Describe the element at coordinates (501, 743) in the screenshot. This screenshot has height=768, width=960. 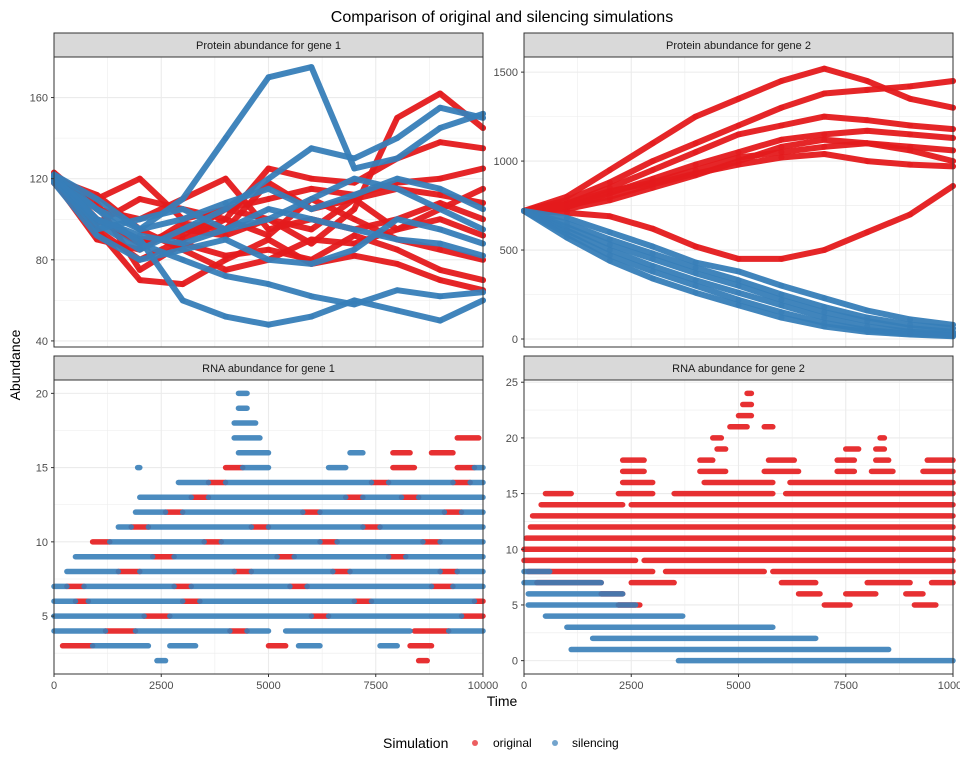
I see `legend: Simulation original silencing` at that location.